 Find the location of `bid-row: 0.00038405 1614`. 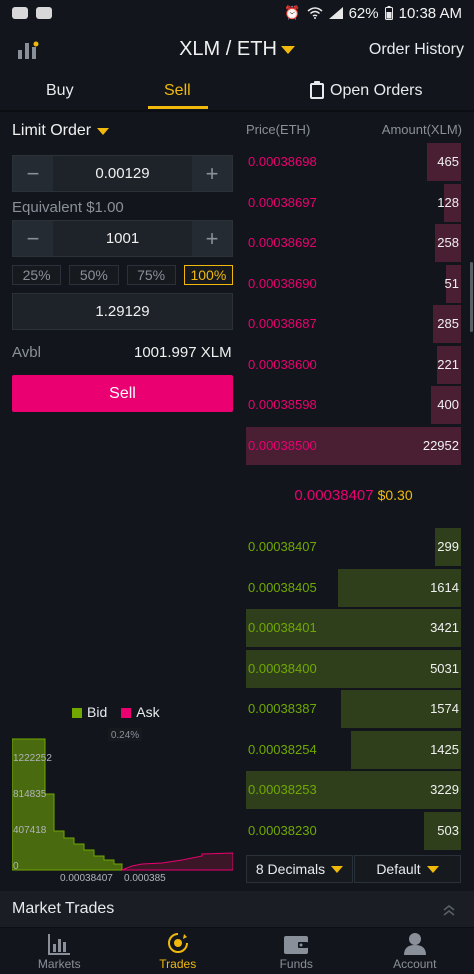

bid-row: 0.00038405 1614 is located at coordinates (353, 587).